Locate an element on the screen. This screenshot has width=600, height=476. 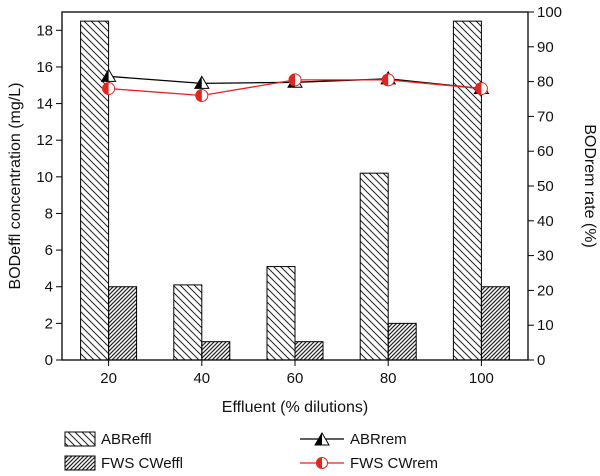
y-left-tick-label-14: 14 is located at coordinates (44, 104).